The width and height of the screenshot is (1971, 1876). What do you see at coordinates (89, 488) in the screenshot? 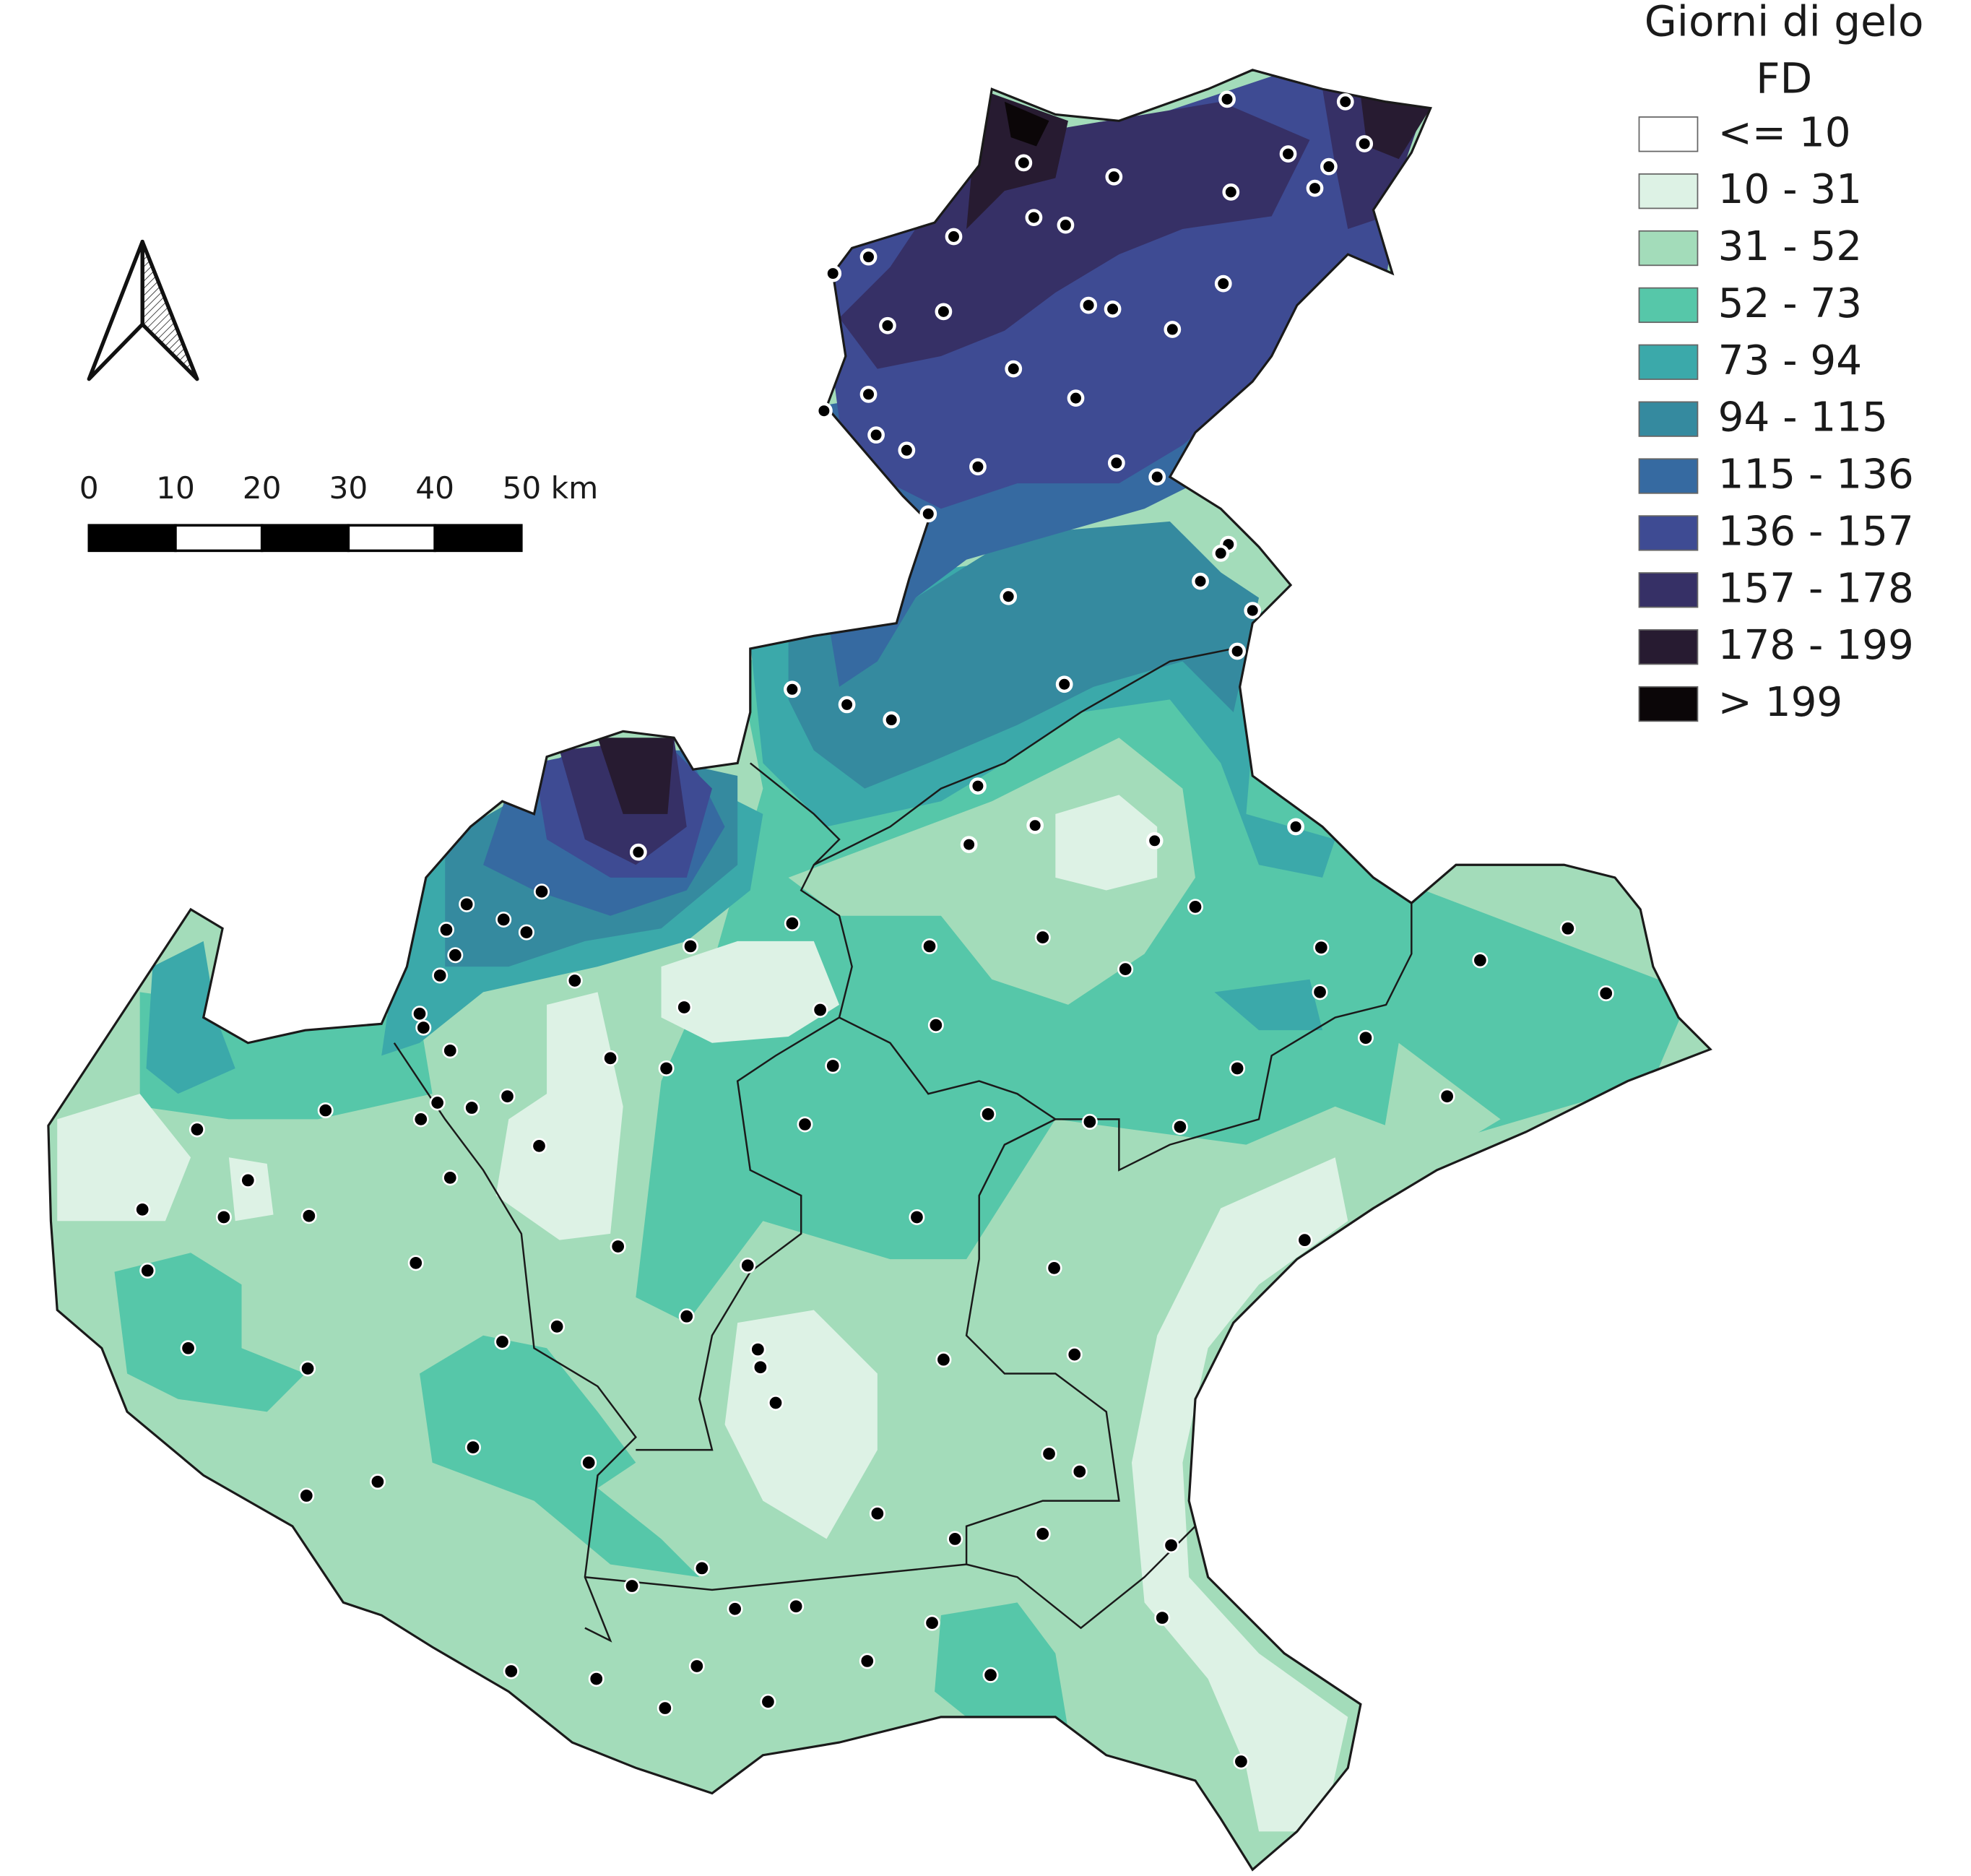
I see `scale-label: 0` at bounding box center [89, 488].